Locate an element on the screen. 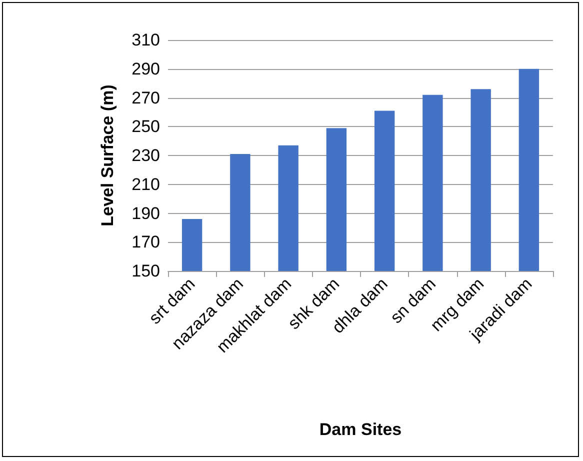 The image size is (583, 461). x-axis-title: Dam Sites is located at coordinates (360, 429).